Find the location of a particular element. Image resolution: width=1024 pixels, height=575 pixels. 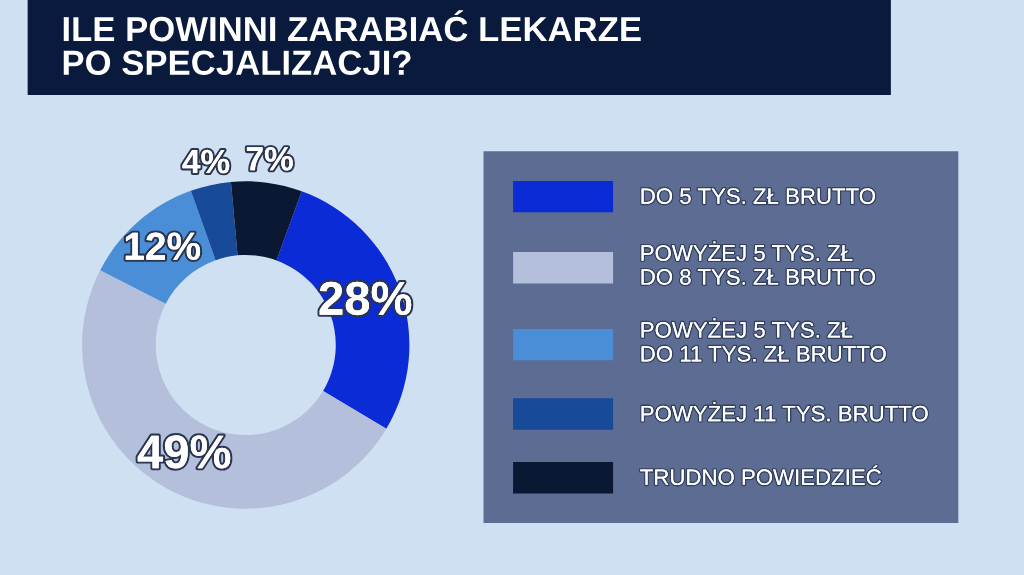

legend-label: POWYŻEJ 11 TYS. BRUTTO is located at coordinates (784, 411).